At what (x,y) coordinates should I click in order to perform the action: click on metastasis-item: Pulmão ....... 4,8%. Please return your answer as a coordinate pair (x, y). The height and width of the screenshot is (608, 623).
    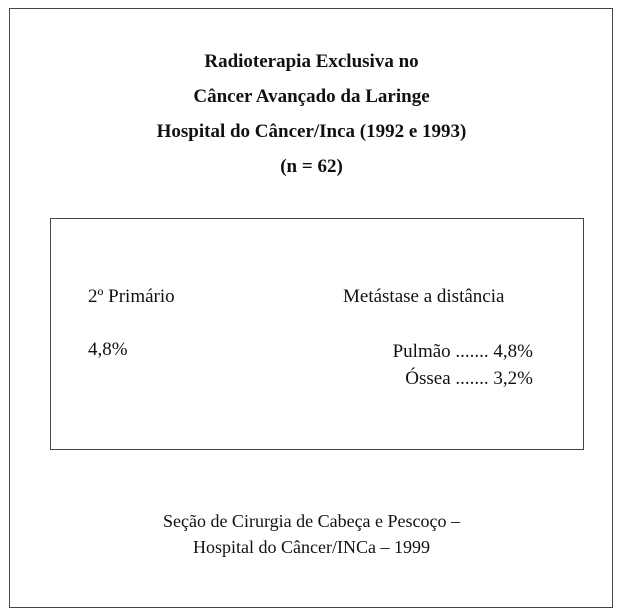
    Looking at the image, I should click on (462, 351).